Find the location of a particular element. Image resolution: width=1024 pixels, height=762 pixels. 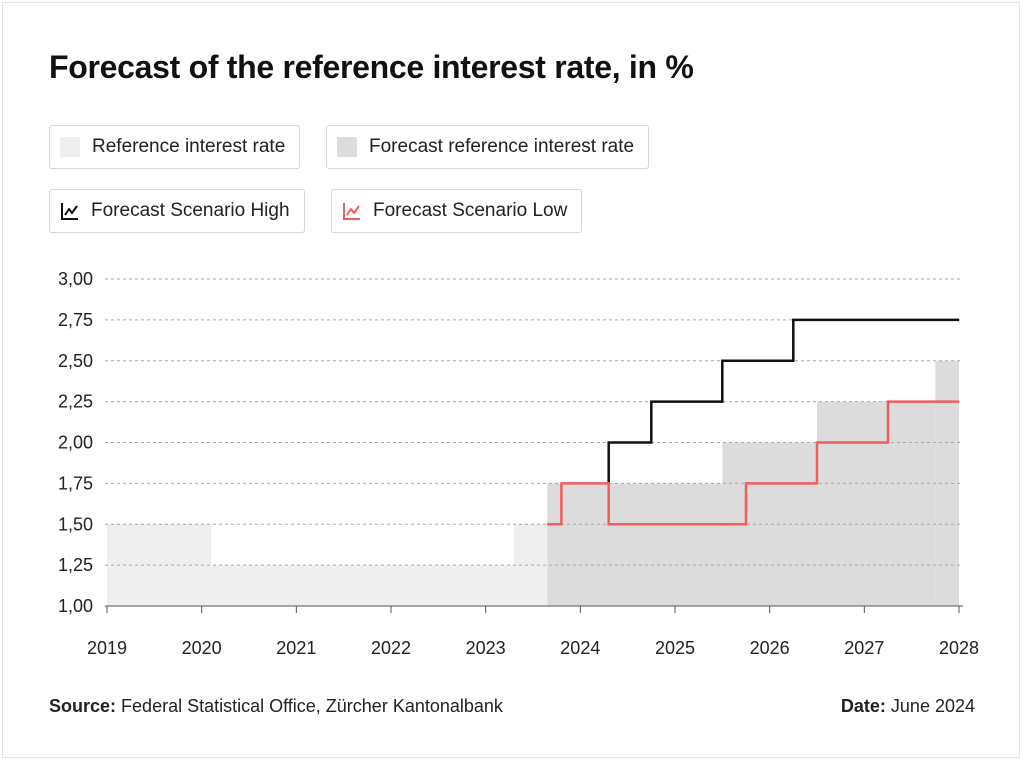

x-tick-label: 2024 is located at coordinates (580, 648).